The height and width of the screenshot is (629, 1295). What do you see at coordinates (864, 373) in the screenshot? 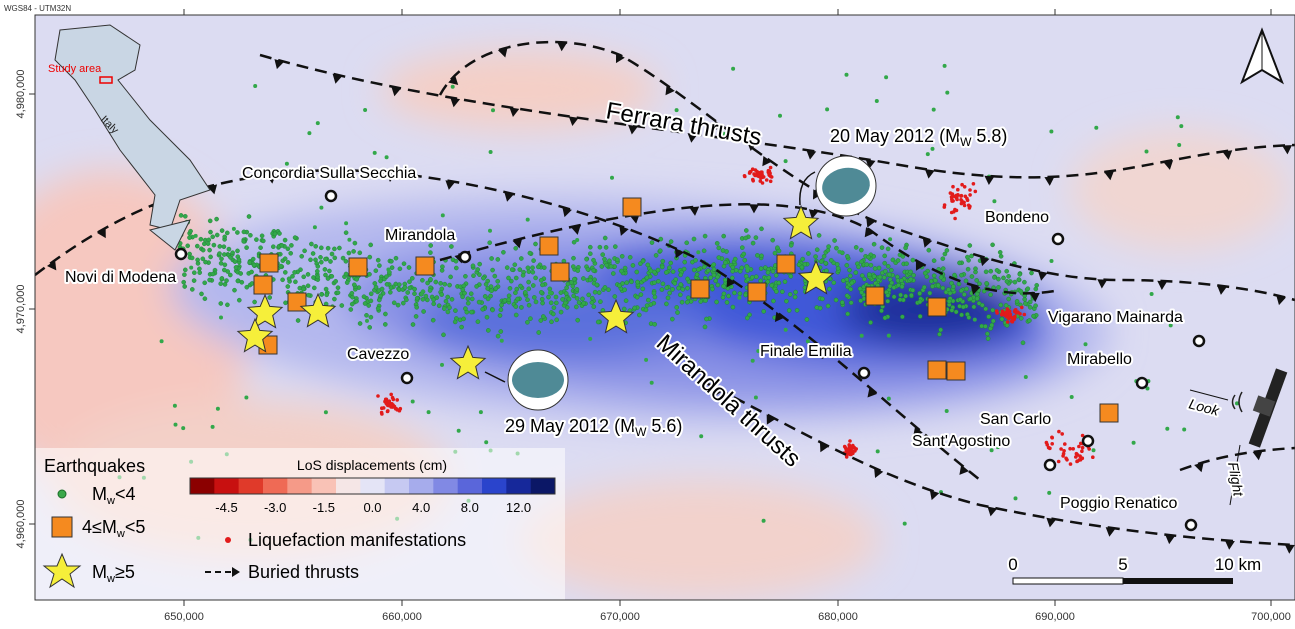
I see `town-marker` at bounding box center [864, 373].